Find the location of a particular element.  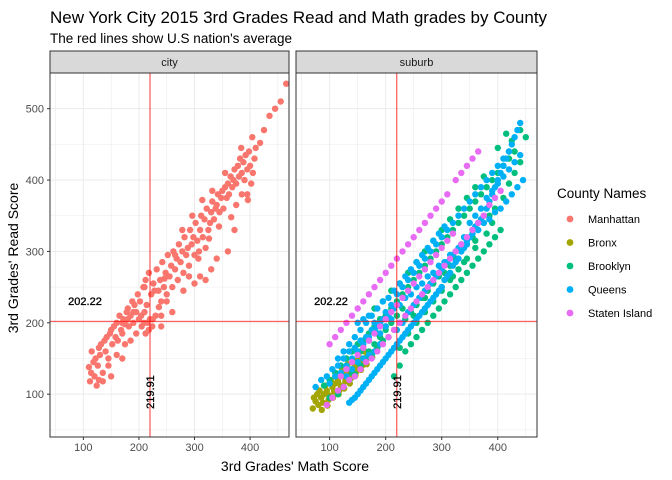

y-tick-label: 500 is located at coordinates (35, 110).